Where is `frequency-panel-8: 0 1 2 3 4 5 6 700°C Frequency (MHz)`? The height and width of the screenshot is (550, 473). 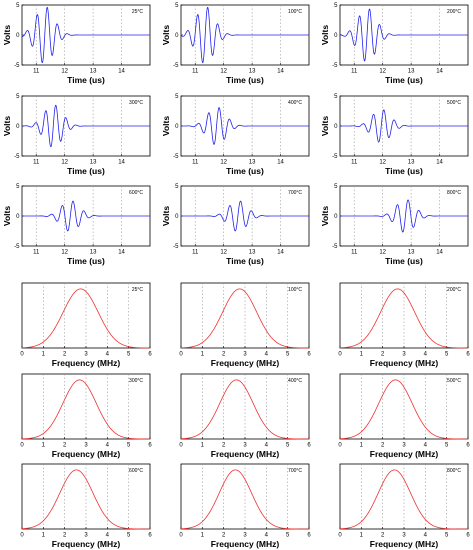
frequency-panel-8: 0 1 2 3 4 5 6 700°C Frequency (MHz) is located at coordinates (245, 506).